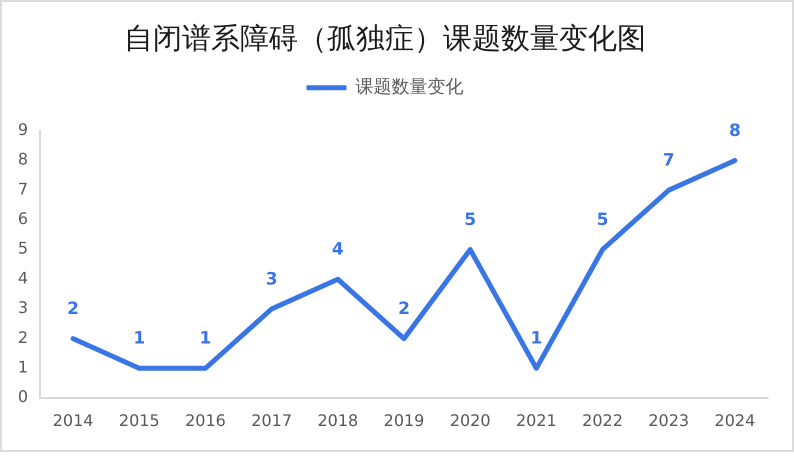 The width and height of the screenshot is (794, 465). What do you see at coordinates (23, 188) in the screenshot?
I see `y-tick-label: 7` at bounding box center [23, 188].